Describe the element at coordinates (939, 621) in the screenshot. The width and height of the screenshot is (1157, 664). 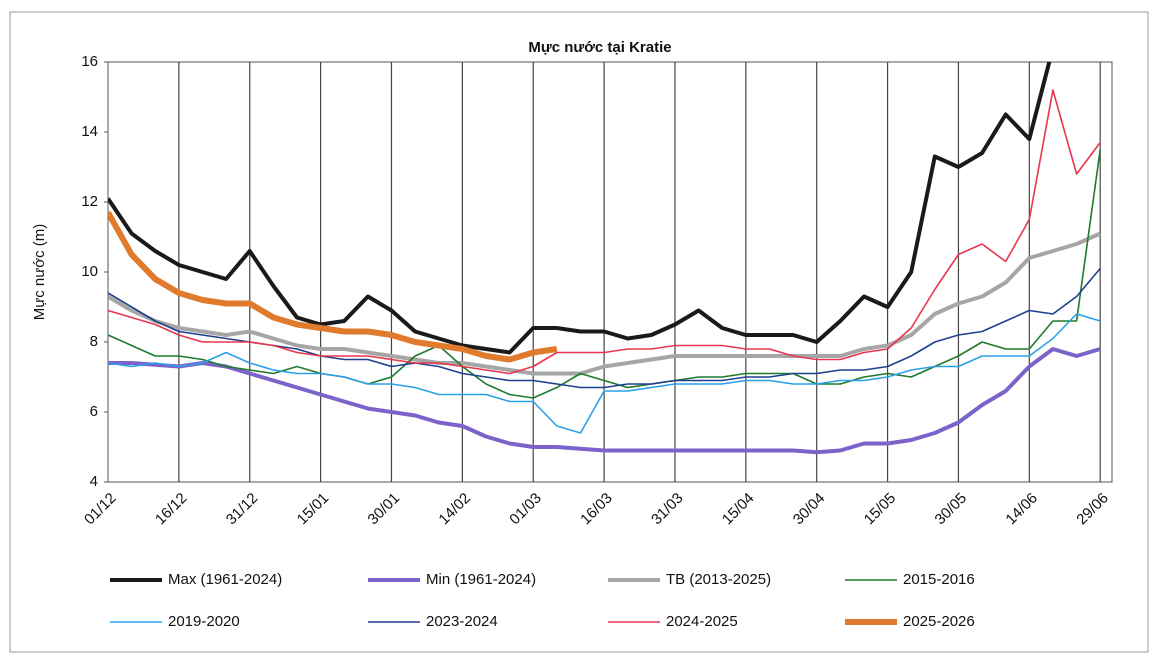
I see `legend-label: 2025-2026` at that location.